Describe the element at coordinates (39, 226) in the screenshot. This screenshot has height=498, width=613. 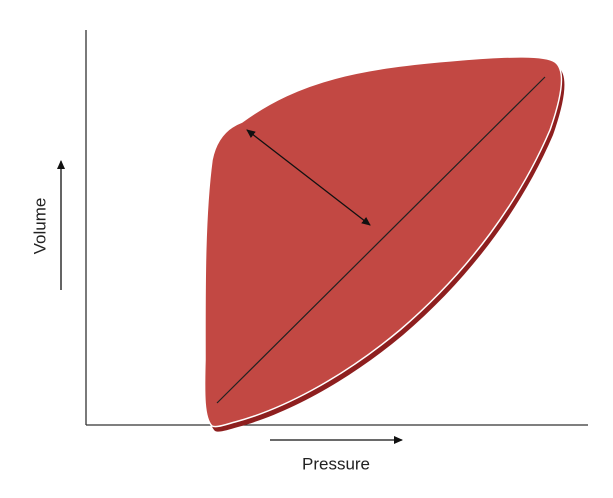
I see `y-label: Volume` at that location.